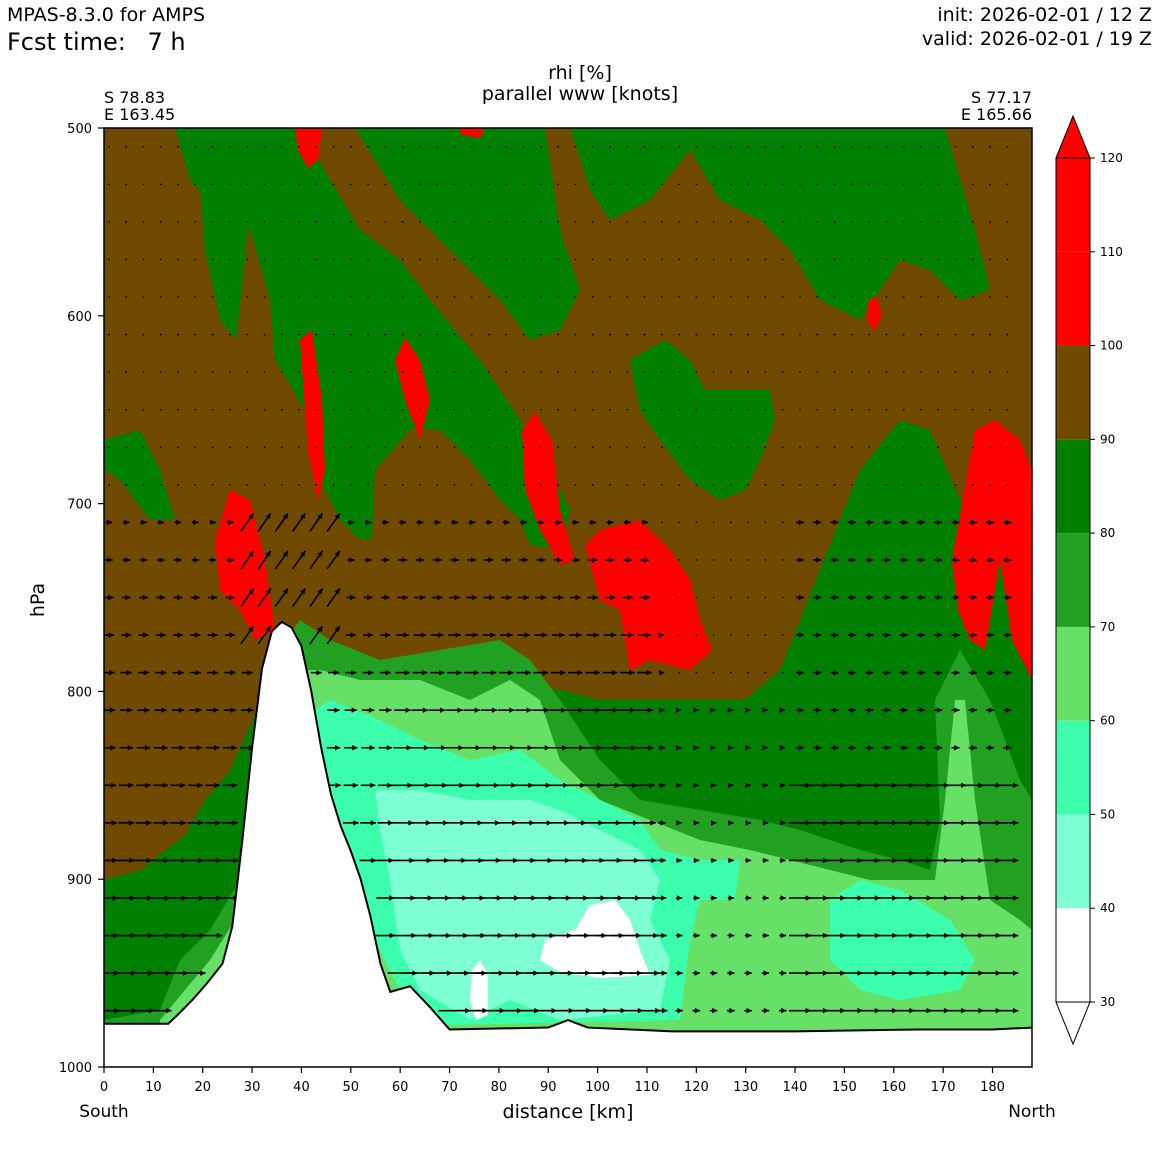 This screenshot has height=1160, width=1160. I want to click on init-time: init: 2026-02-01 / 12 Z, so click(1044, 15).